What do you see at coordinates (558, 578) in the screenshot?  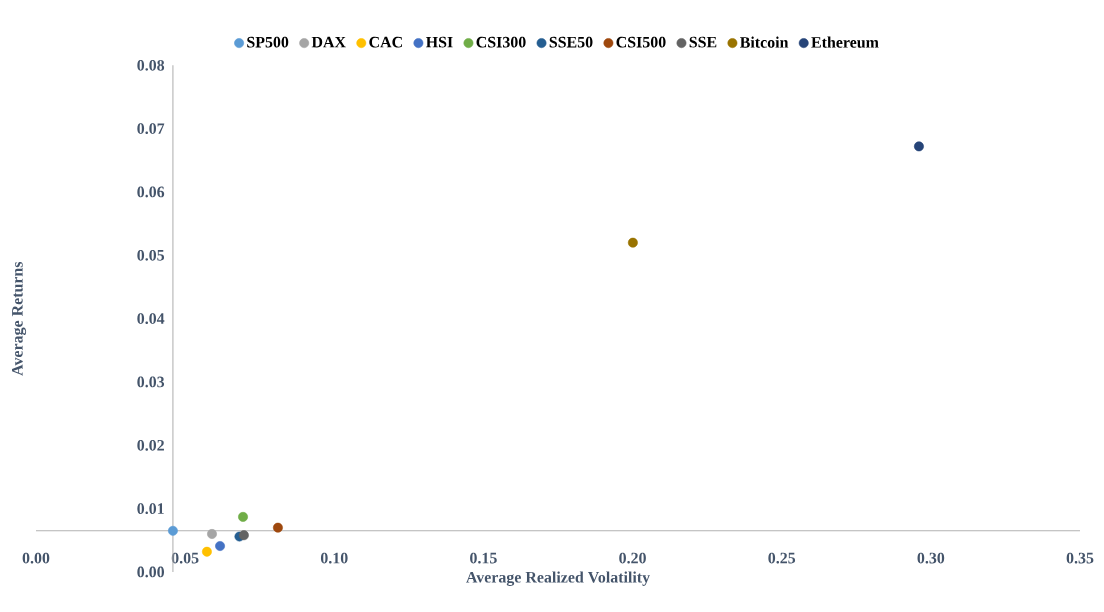 I see `x-axis-title: Average Realized Volatility` at bounding box center [558, 578].